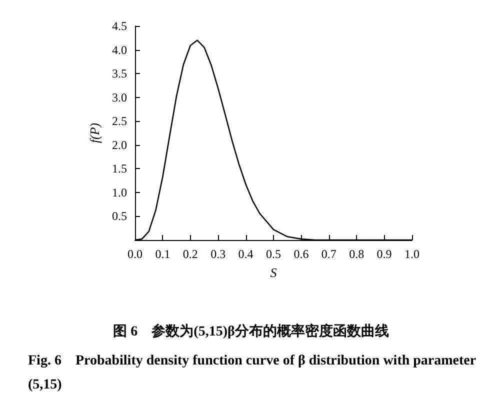  What do you see at coordinates (301, 254) in the screenshot?
I see `x-tick-label: 0.6` at bounding box center [301, 254].